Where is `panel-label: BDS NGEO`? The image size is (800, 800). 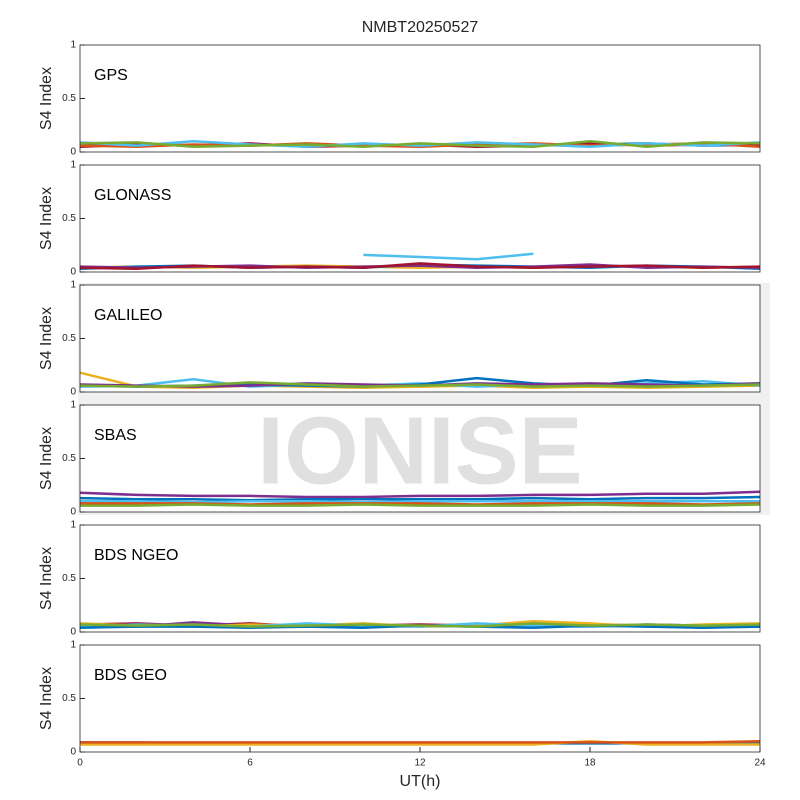
panel-label: BDS NGEO is located at coordinates (136, 555).